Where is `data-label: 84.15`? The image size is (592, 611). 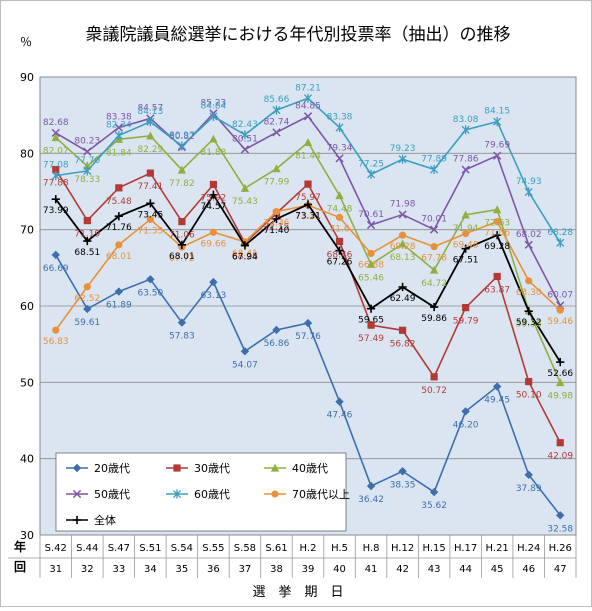 data-label: 84.15 is located at coordinates (497, 112).